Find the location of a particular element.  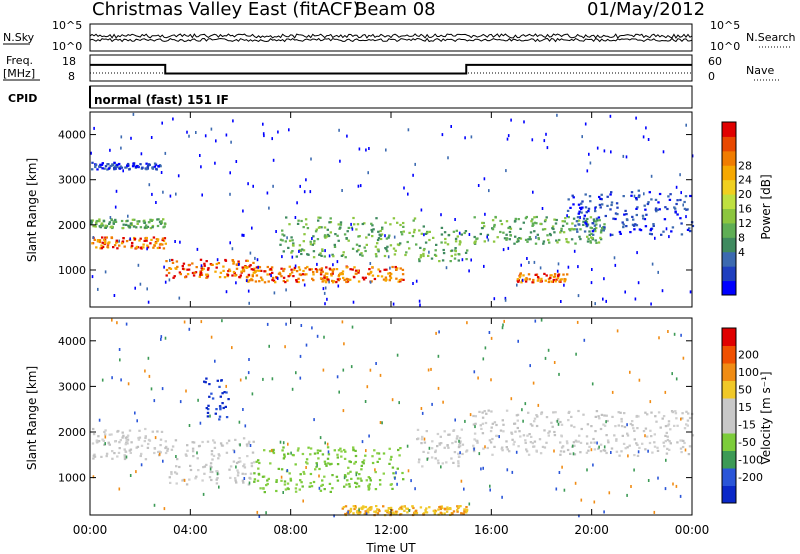

colorbar-tick-label: 16 is located at coordinates (745, 209).